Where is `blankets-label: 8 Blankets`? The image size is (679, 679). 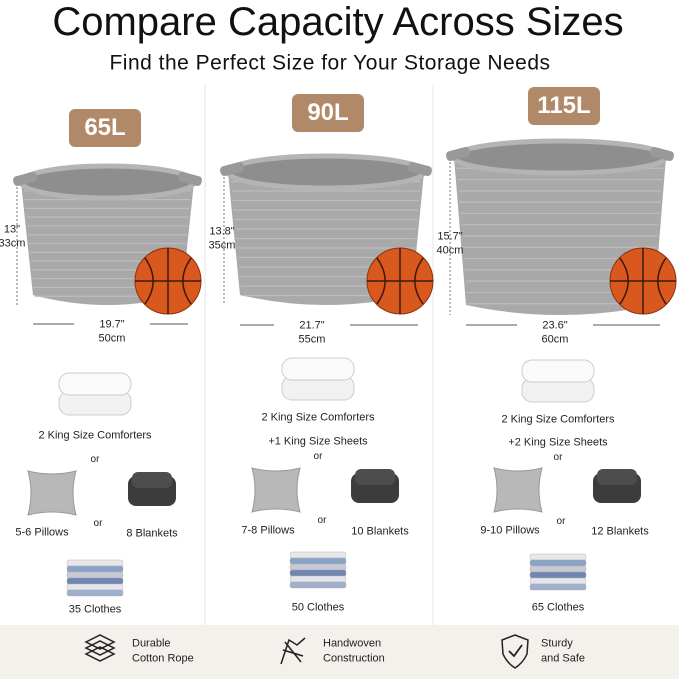
blankets-label: 8 Blankets is located at coordinates (152, 533).